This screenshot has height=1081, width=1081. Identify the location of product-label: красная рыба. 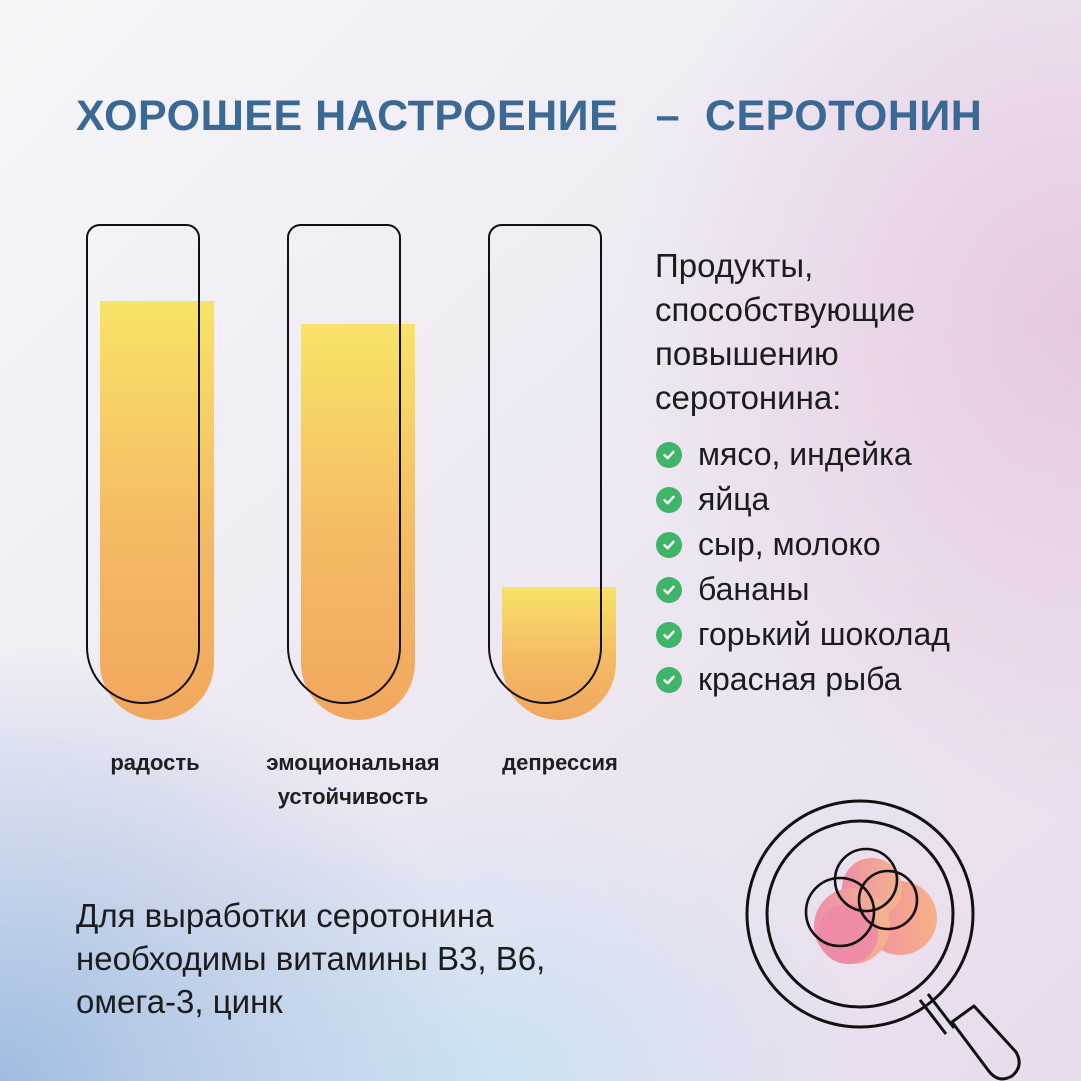
(800, 679).